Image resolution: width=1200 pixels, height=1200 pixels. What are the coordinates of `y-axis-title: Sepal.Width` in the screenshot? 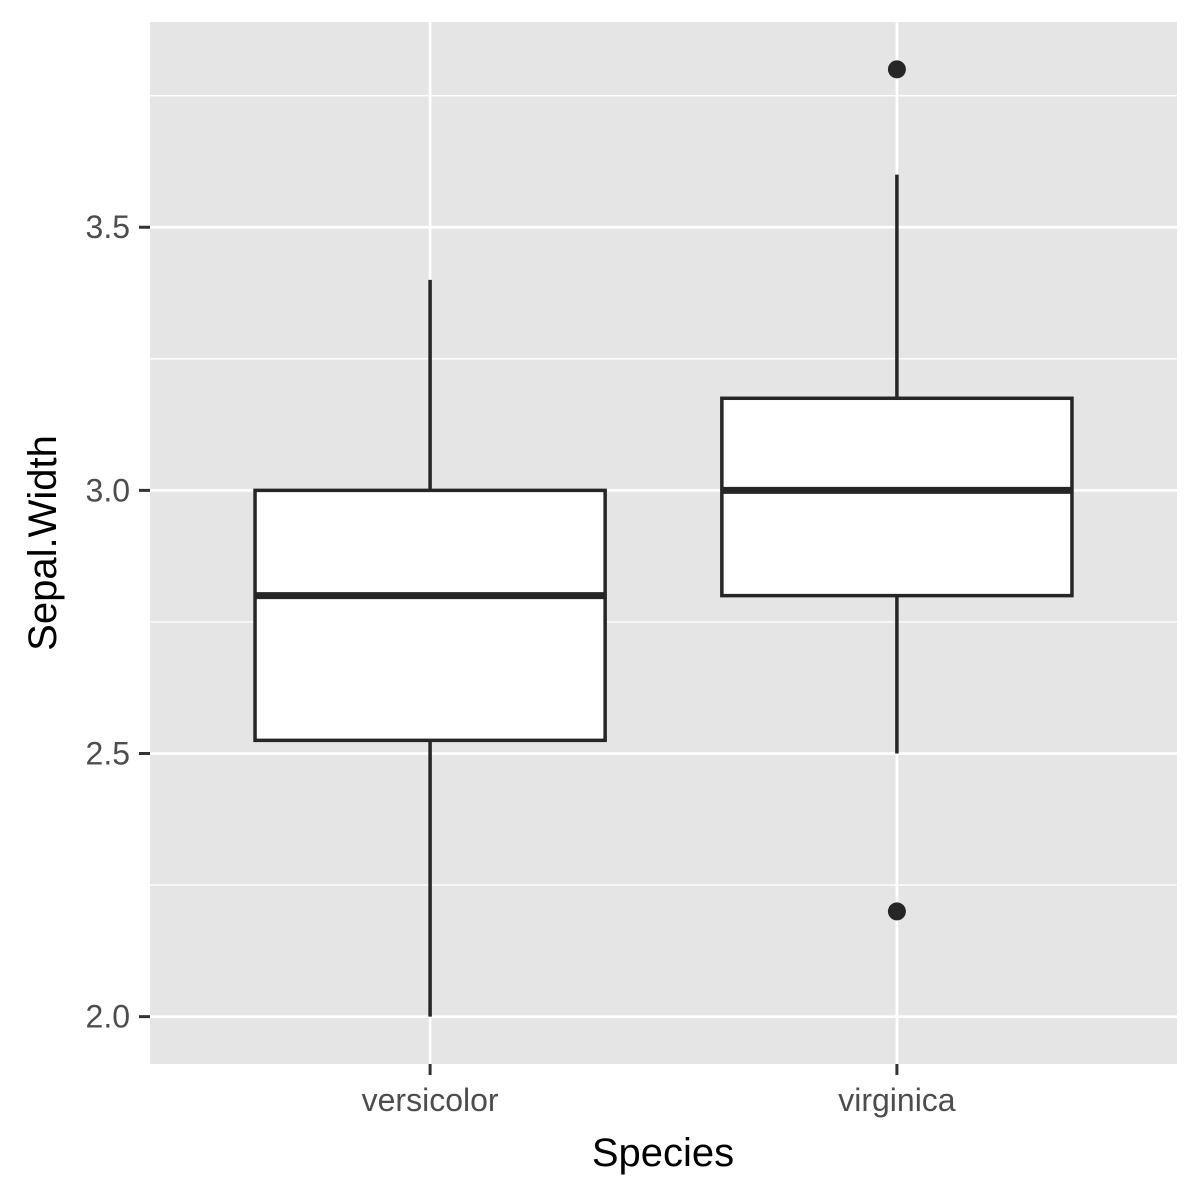 It's located at (43, 543).